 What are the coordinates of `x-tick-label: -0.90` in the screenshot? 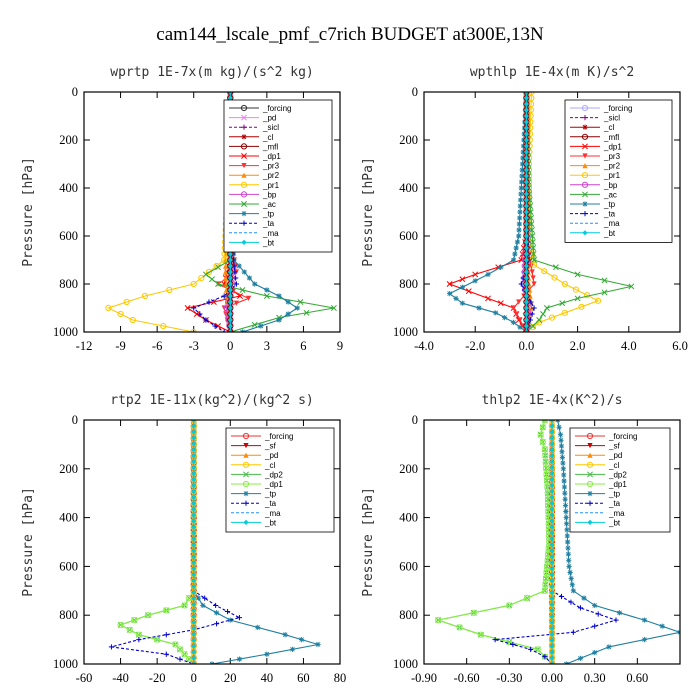 It's located at (424, 678).